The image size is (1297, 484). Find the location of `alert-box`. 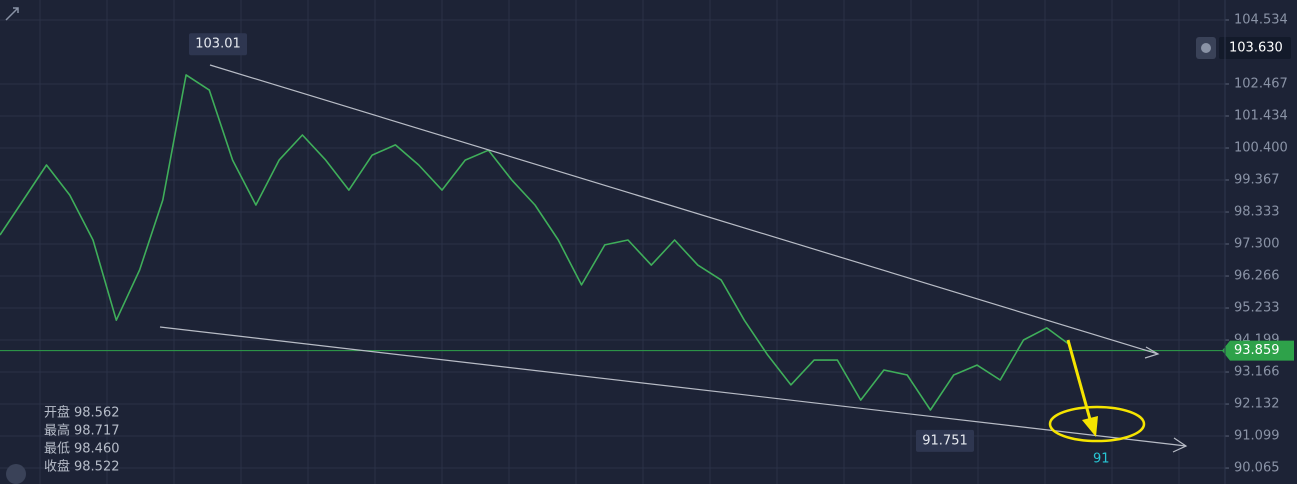

alert-box is located at coordinates (1255, 47).